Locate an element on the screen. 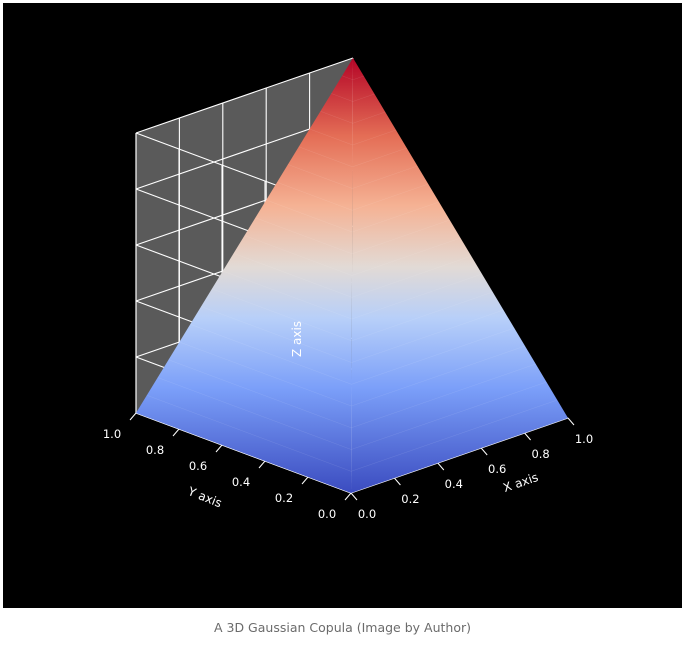  y-tick-label: 0.6 is located at coordinates (198, 466).